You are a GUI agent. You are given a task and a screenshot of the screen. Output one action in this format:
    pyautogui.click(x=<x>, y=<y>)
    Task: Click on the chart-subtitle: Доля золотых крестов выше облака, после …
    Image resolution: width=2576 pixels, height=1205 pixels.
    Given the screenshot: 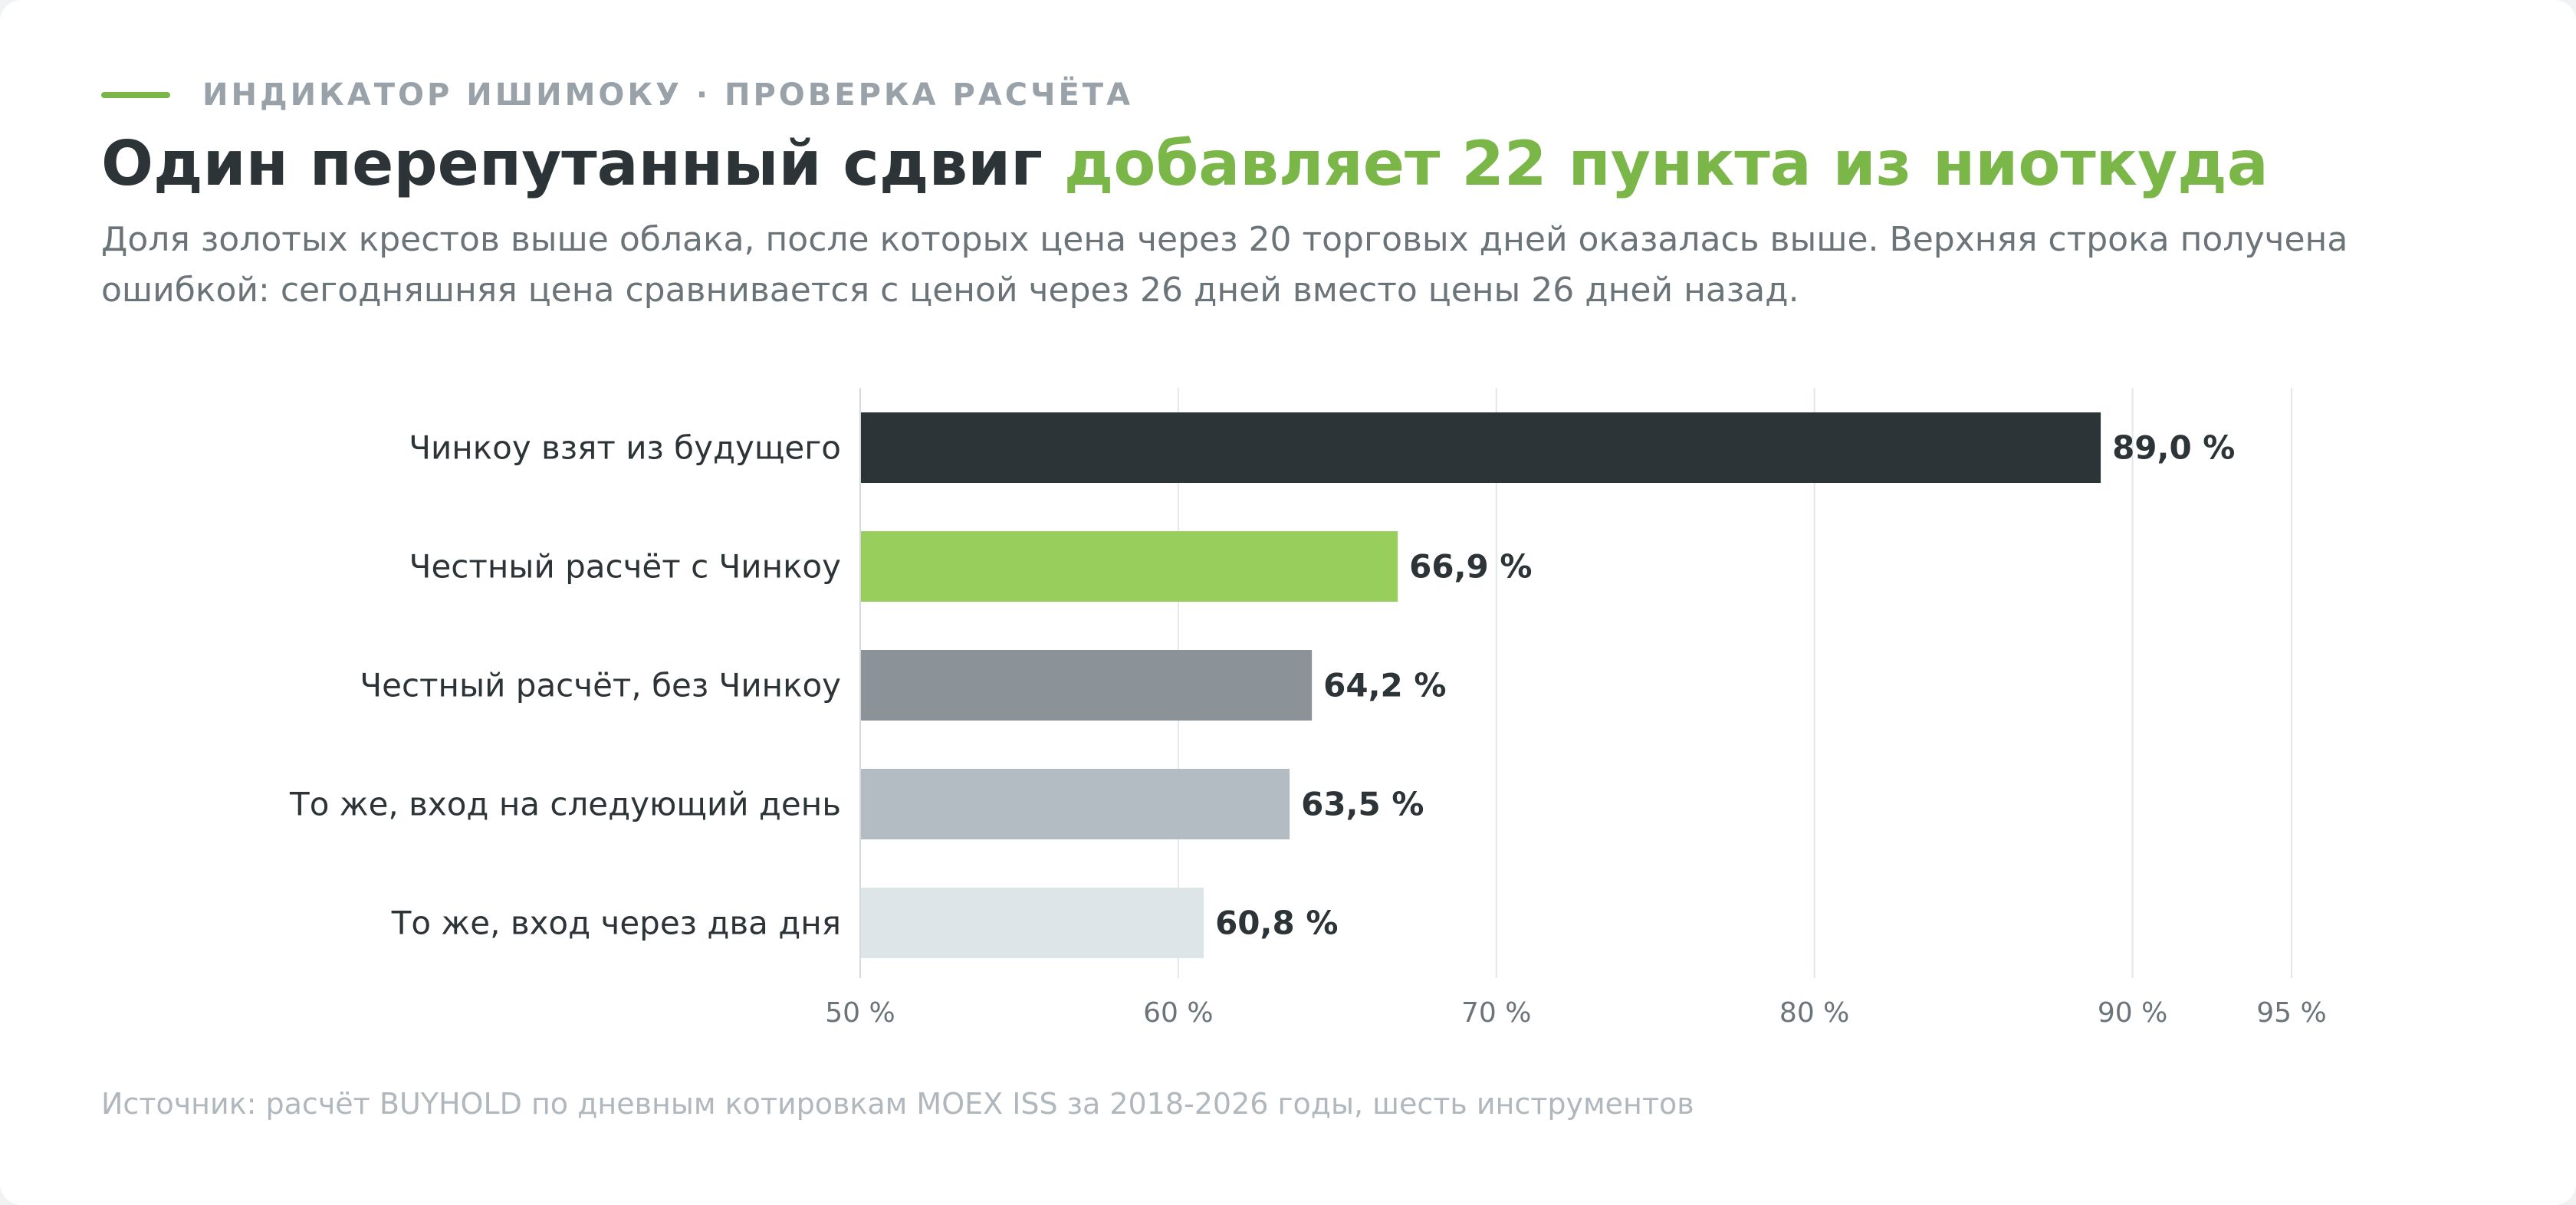 What is the action you would take?
    pyautogui.click(x=1224, y=265)
    